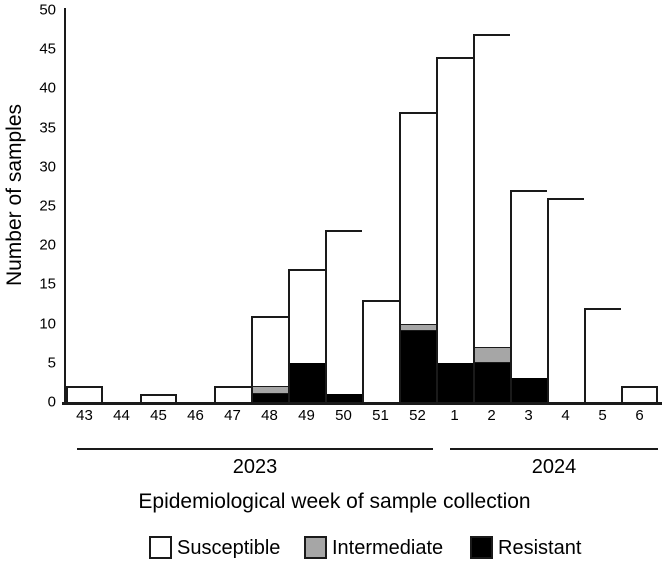 The width and height of the screenshot is (669, 564). I want to click on year-bracket-line-2023, so click(255, 449).